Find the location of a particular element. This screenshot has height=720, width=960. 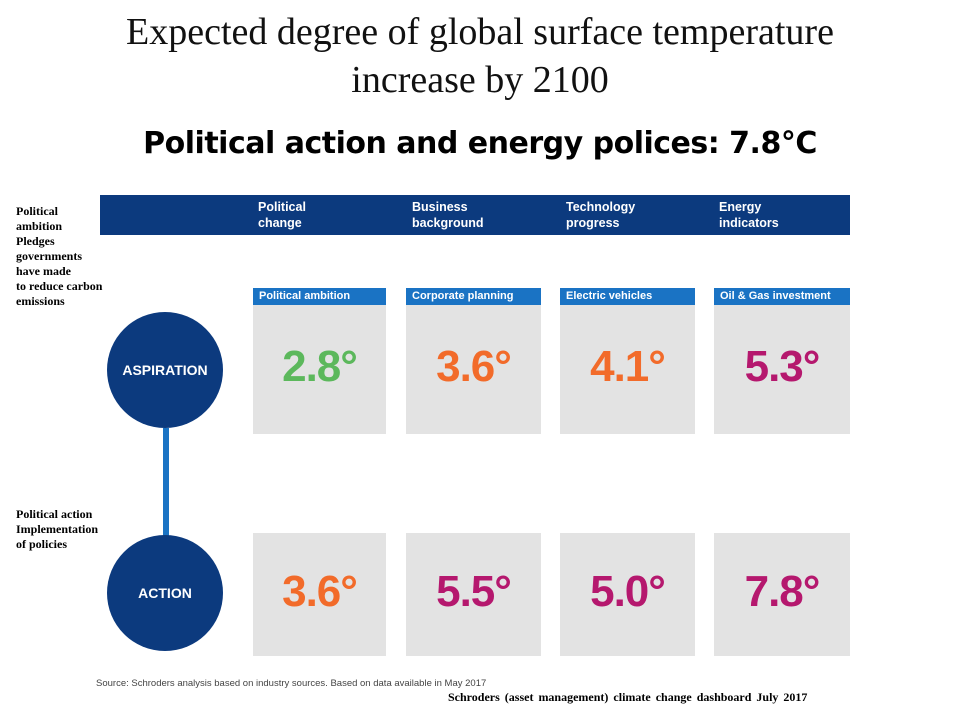

card-value: 5.3° is located at coordinates (782, 366).